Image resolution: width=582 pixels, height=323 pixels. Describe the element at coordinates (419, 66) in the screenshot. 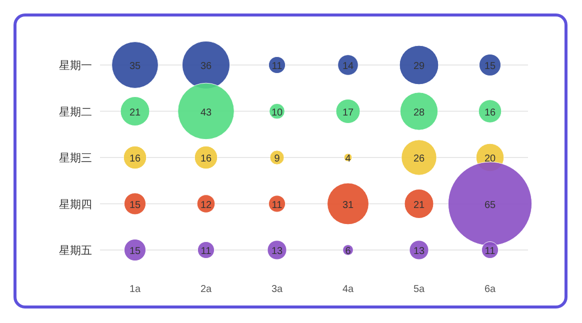

I see `data-label: 29` at that location.